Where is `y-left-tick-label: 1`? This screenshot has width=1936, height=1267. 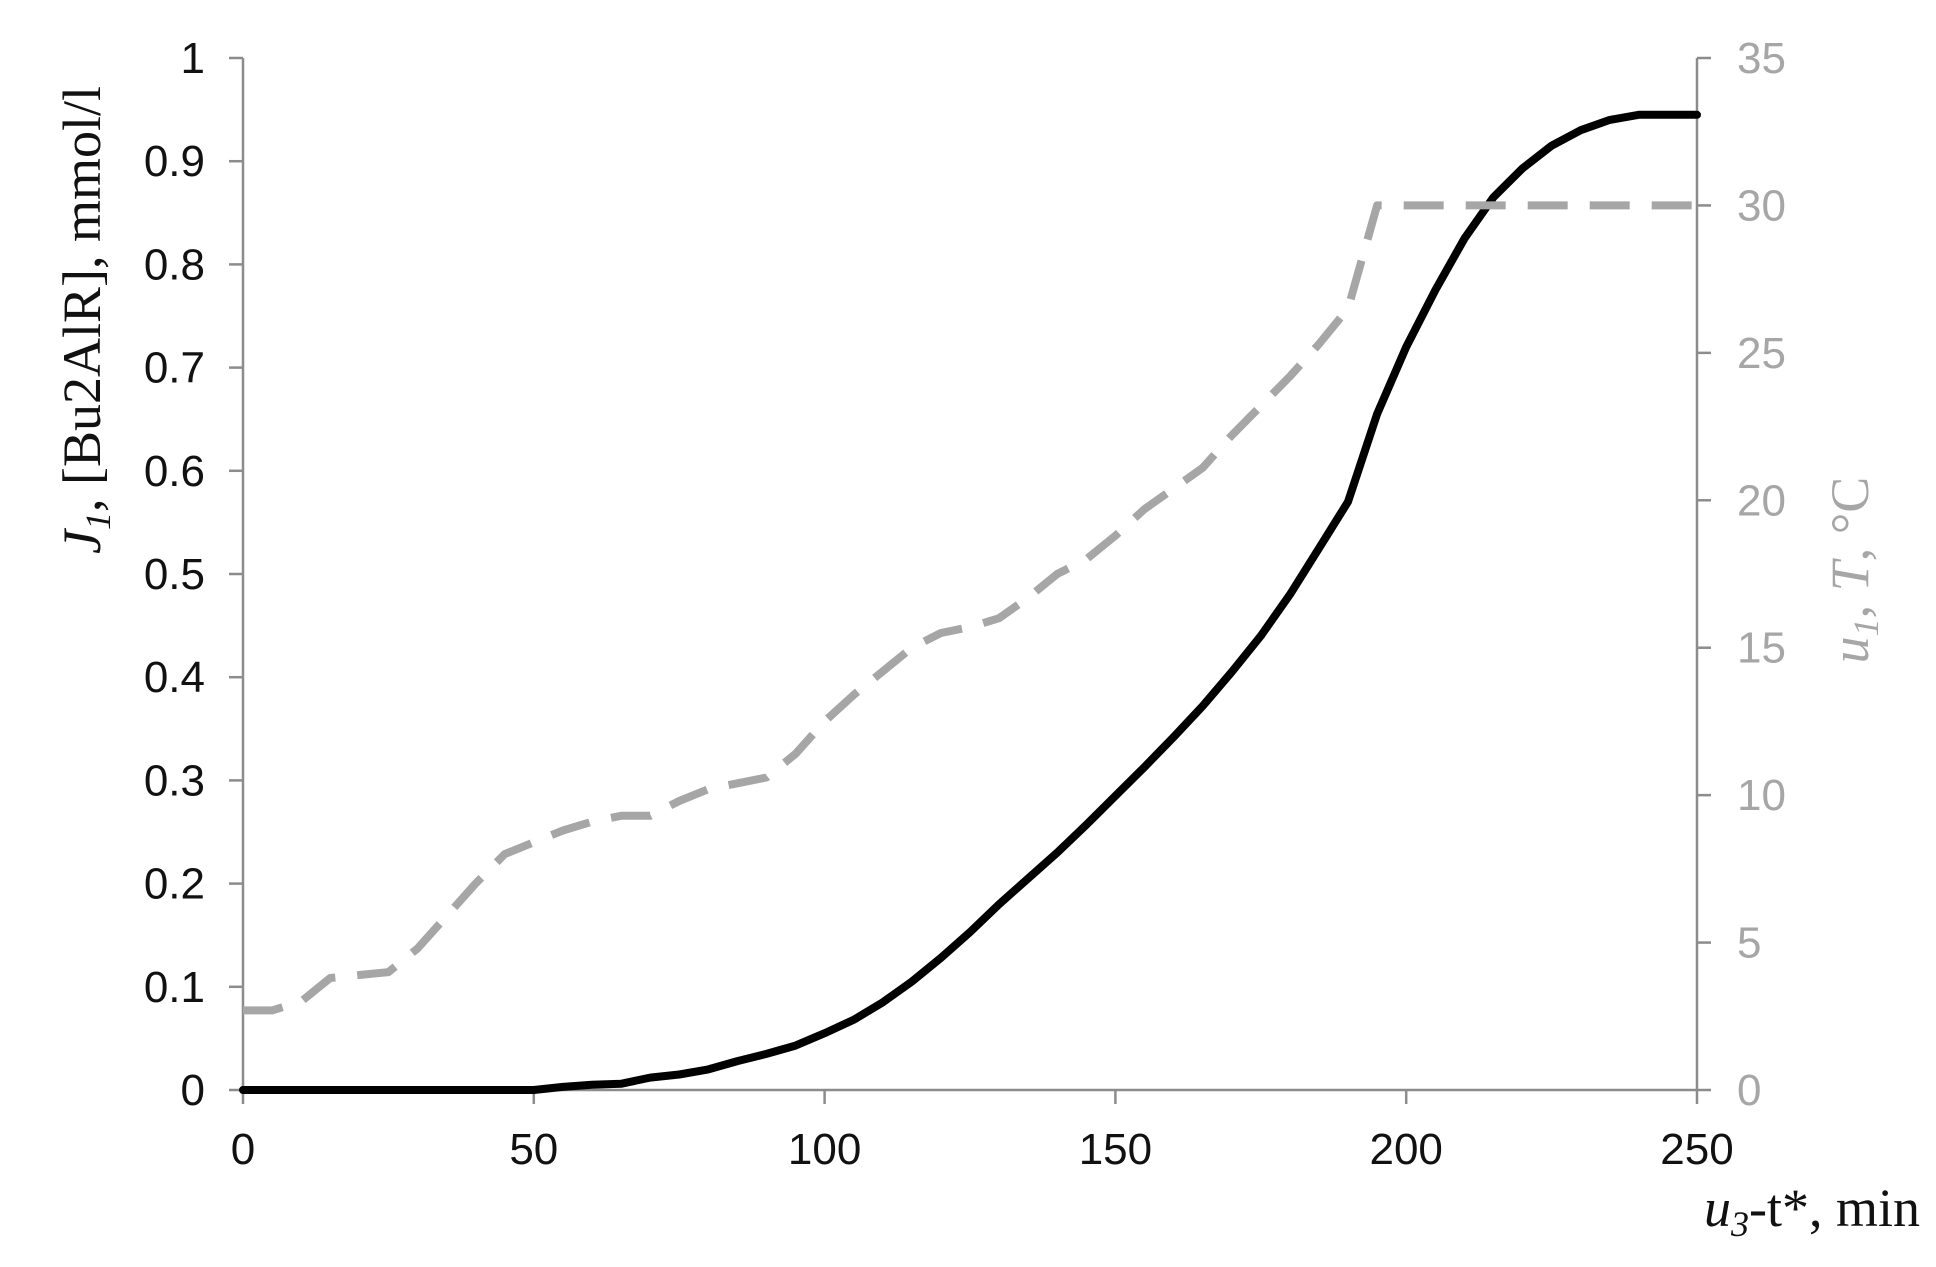 y-left-tick-label: 1 is located at coordinates (193, 58).